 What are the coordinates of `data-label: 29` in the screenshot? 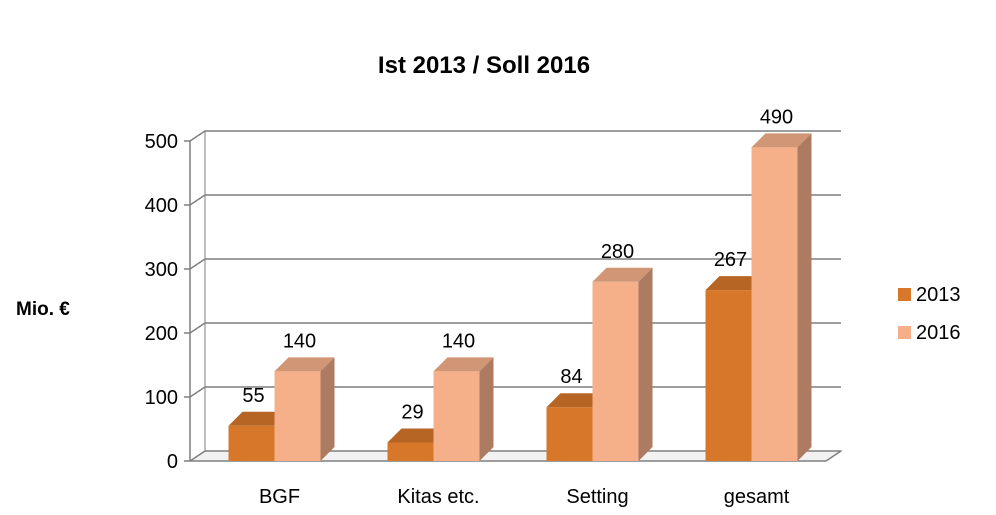 It's located at (412, 412).